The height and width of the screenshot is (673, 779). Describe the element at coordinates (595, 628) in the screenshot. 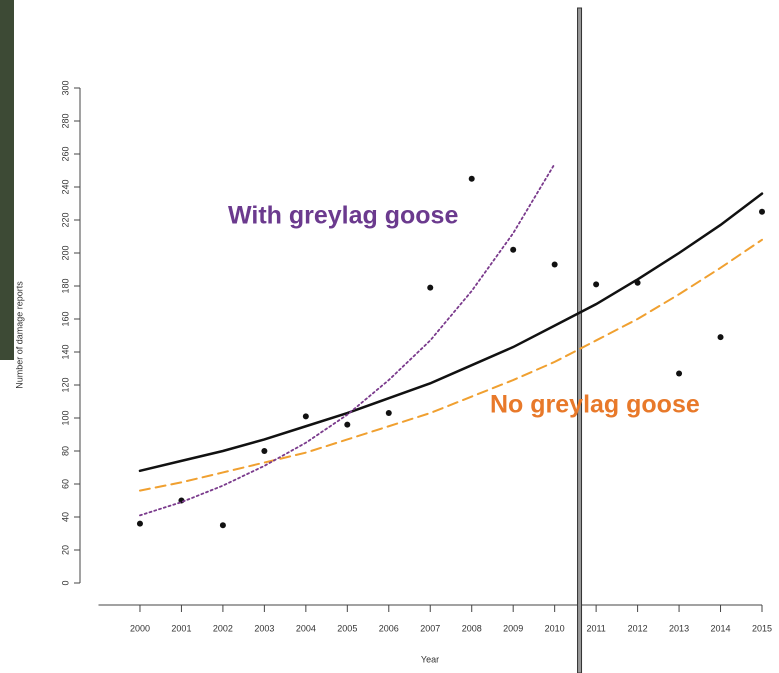

I see `x-tick-label: 2011` at that location.